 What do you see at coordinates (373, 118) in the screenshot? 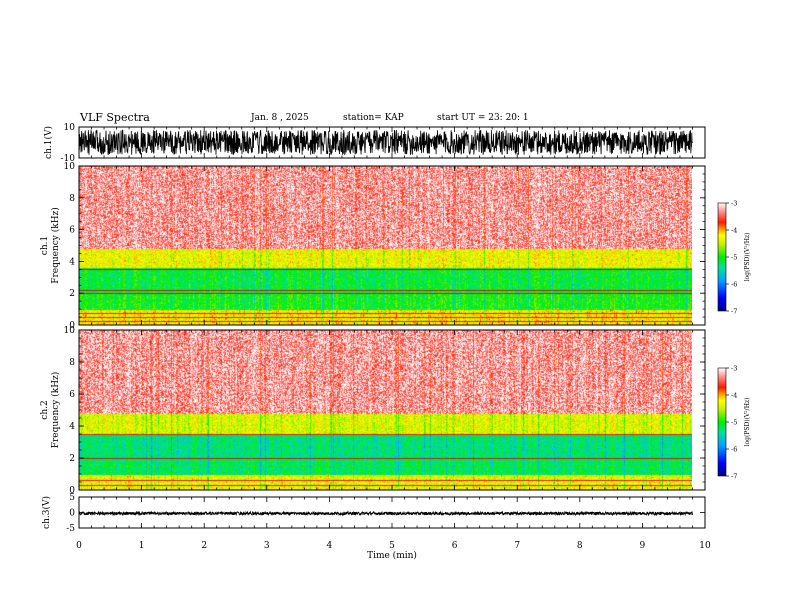
I see `header-station: station= KAP` at bounding box center [373, 118].